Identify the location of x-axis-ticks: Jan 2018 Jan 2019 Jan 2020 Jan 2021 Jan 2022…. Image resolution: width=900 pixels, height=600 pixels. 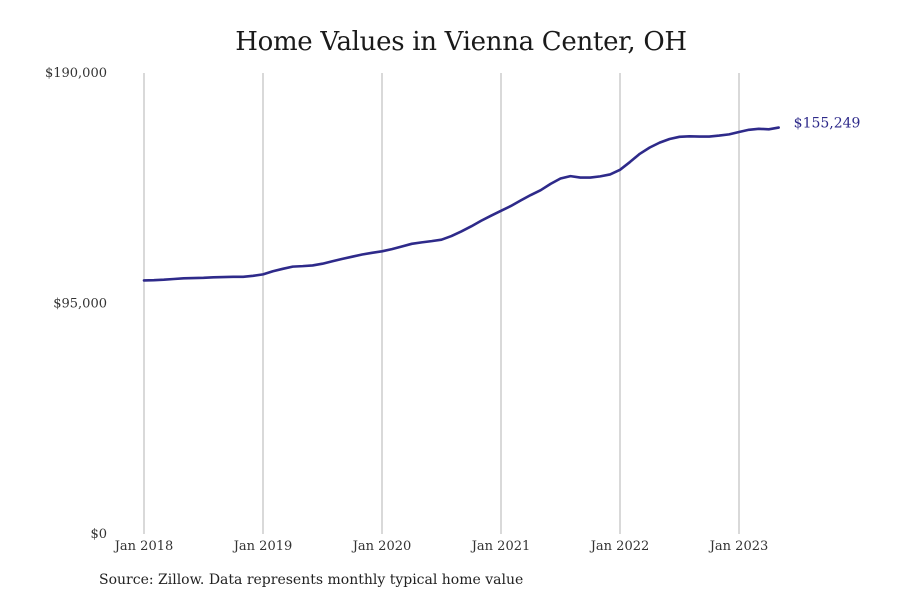
(441, 546).